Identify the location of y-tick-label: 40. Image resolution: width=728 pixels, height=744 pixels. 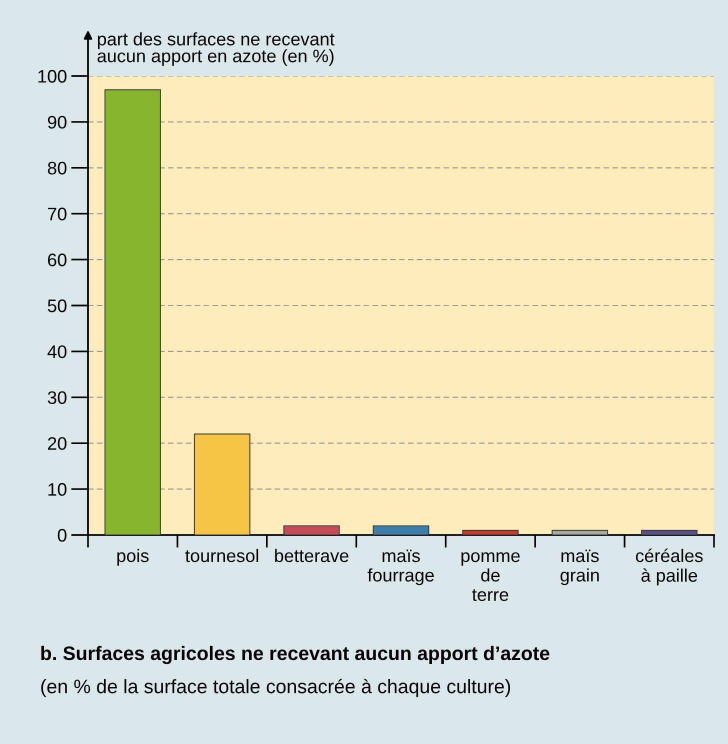
(57, 351).